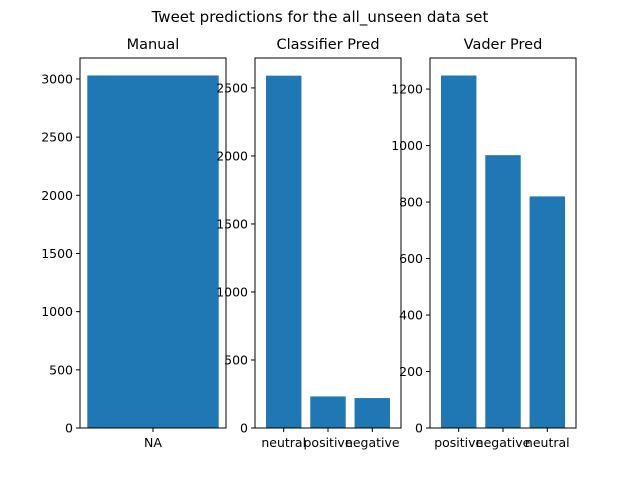 The height and width of the screenshot is (480, 640). What do you see at coordinates (411, 258) in the screenshot?
I see `y-tick-label: 600` at bounding box center [411, 258].